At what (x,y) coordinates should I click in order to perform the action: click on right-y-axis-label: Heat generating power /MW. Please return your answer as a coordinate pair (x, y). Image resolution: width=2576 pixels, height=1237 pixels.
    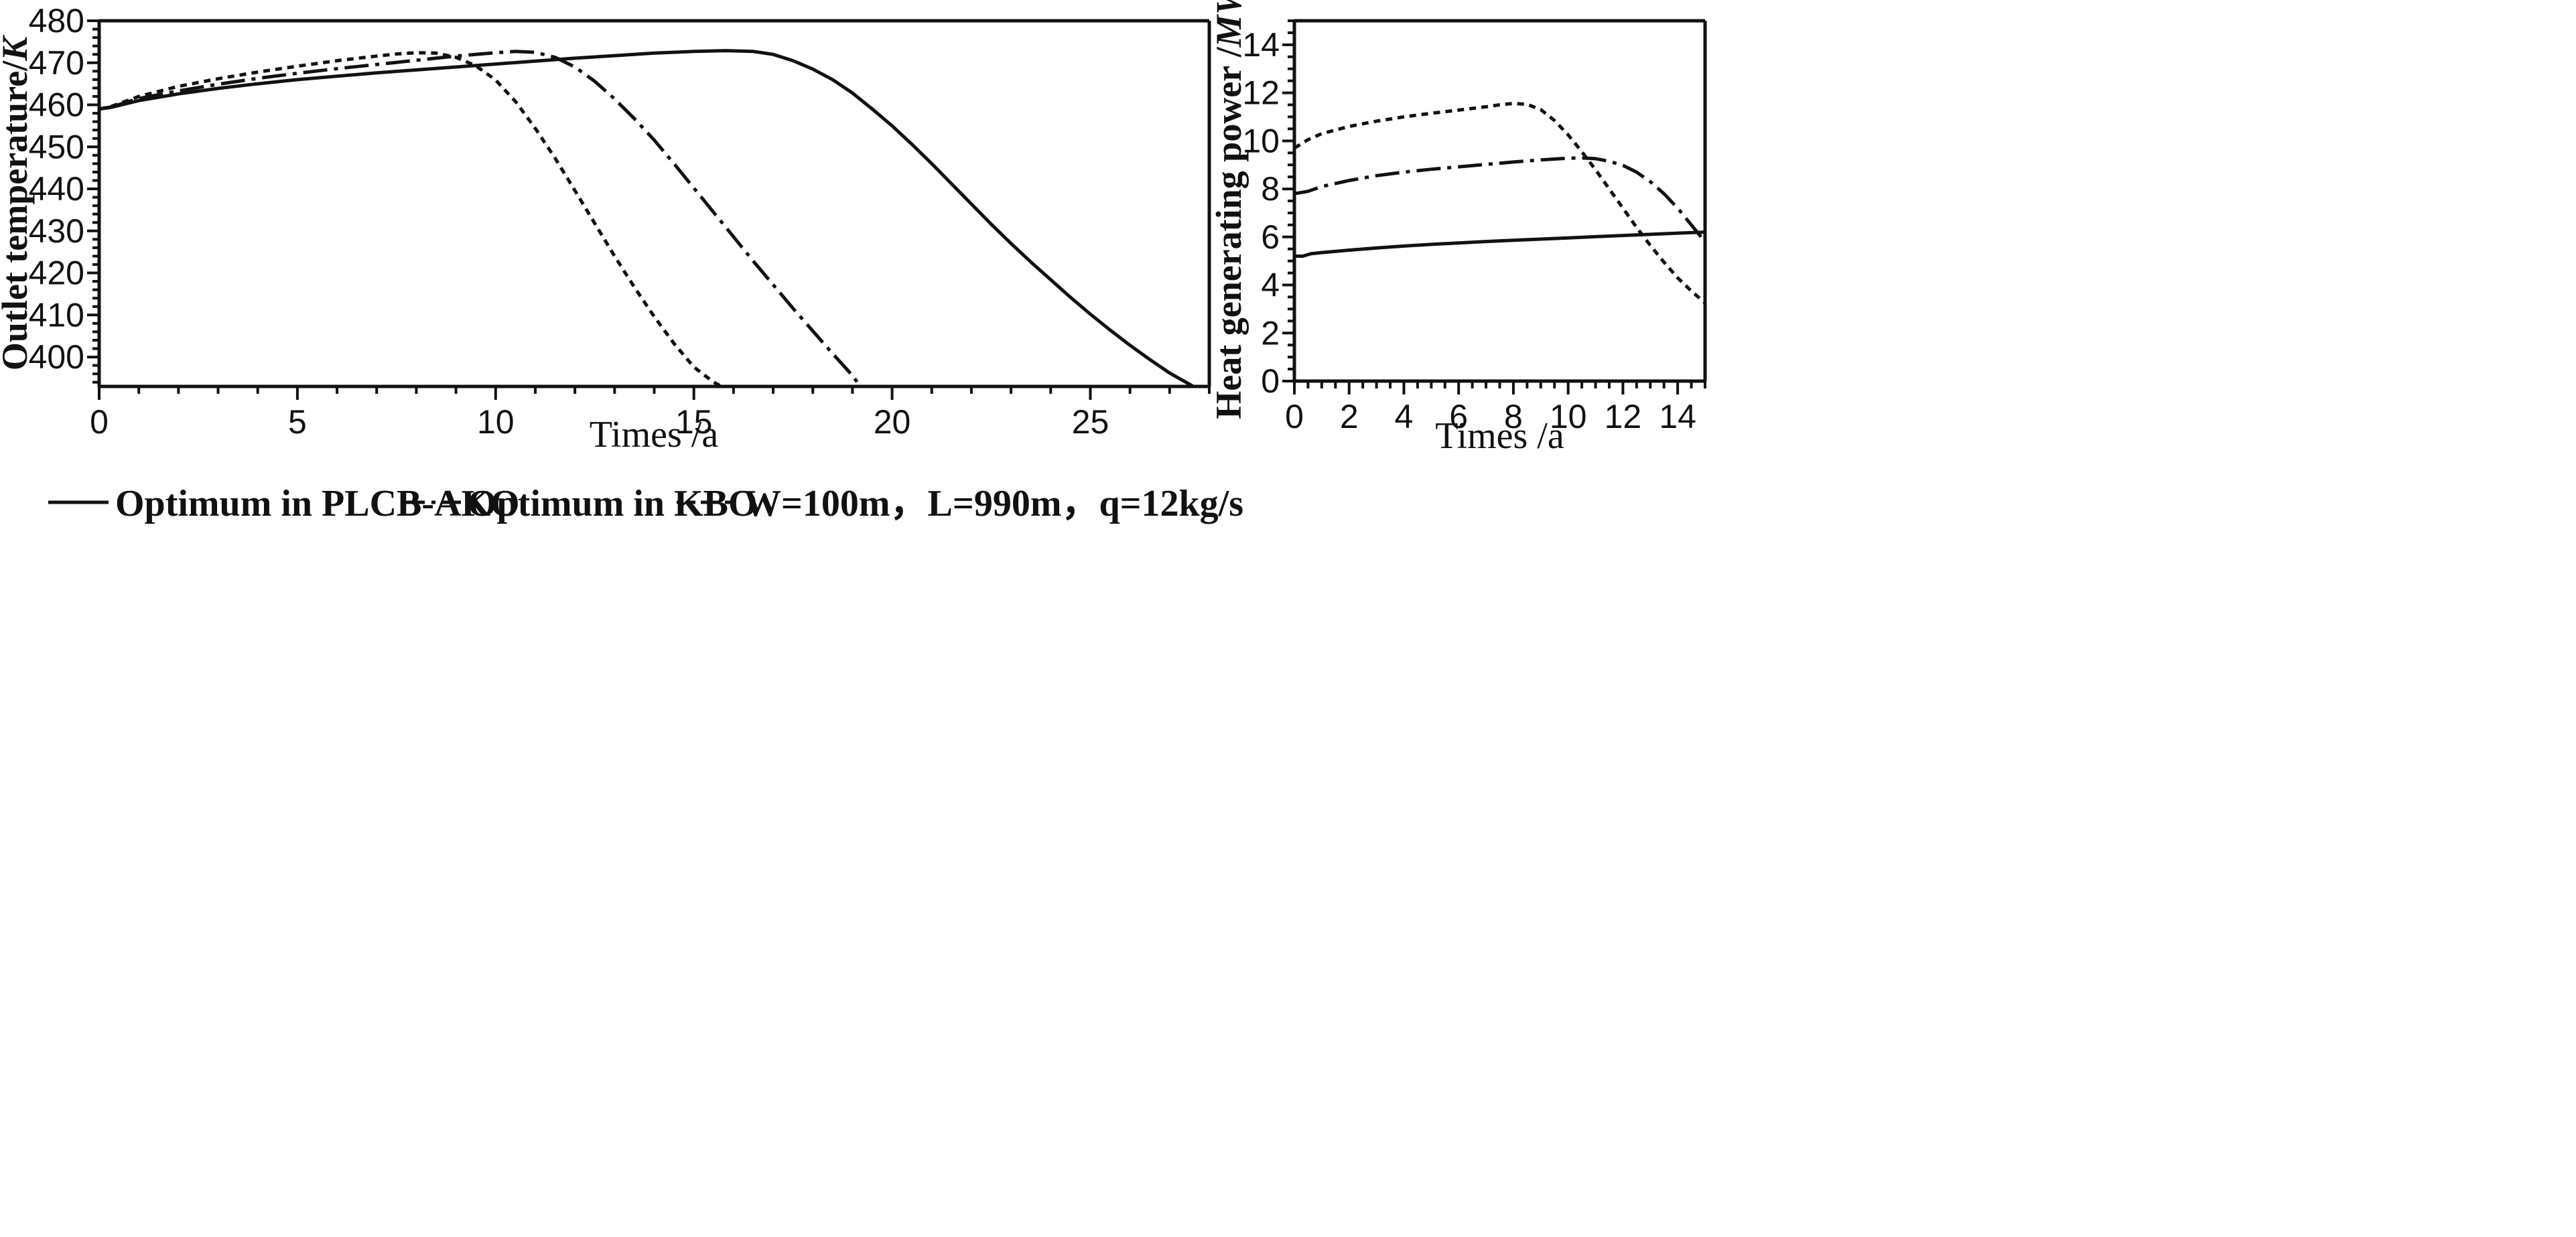
    Looking at the image, I should click on (1229, 209).